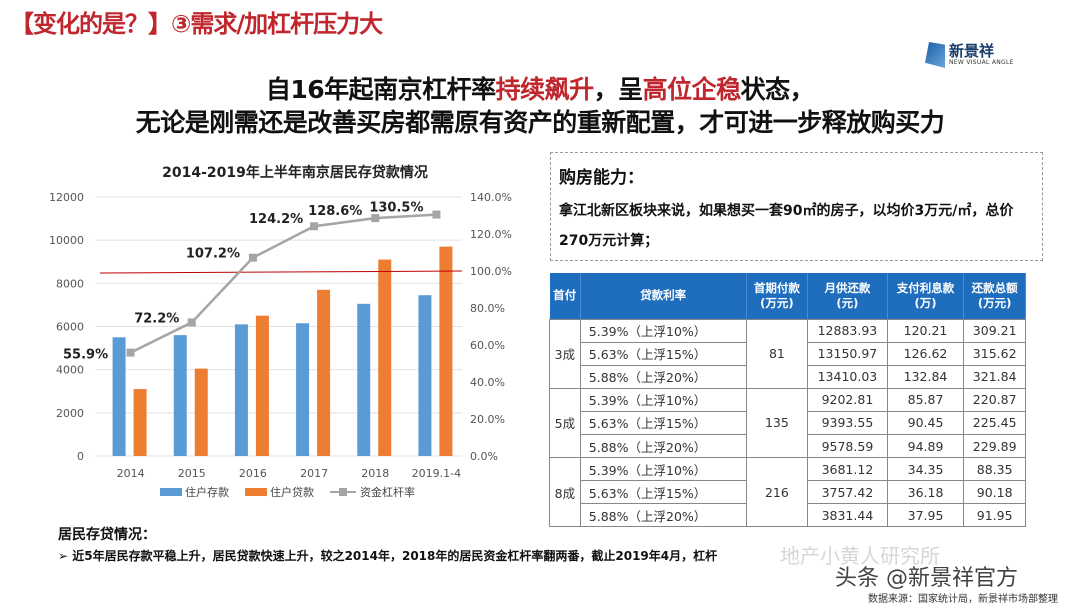 This screenshot has width=1080, height=608. Describe the element at coordinates (70, 283) in the screenshot. I see `left-axis-tick: 8000` at that location.